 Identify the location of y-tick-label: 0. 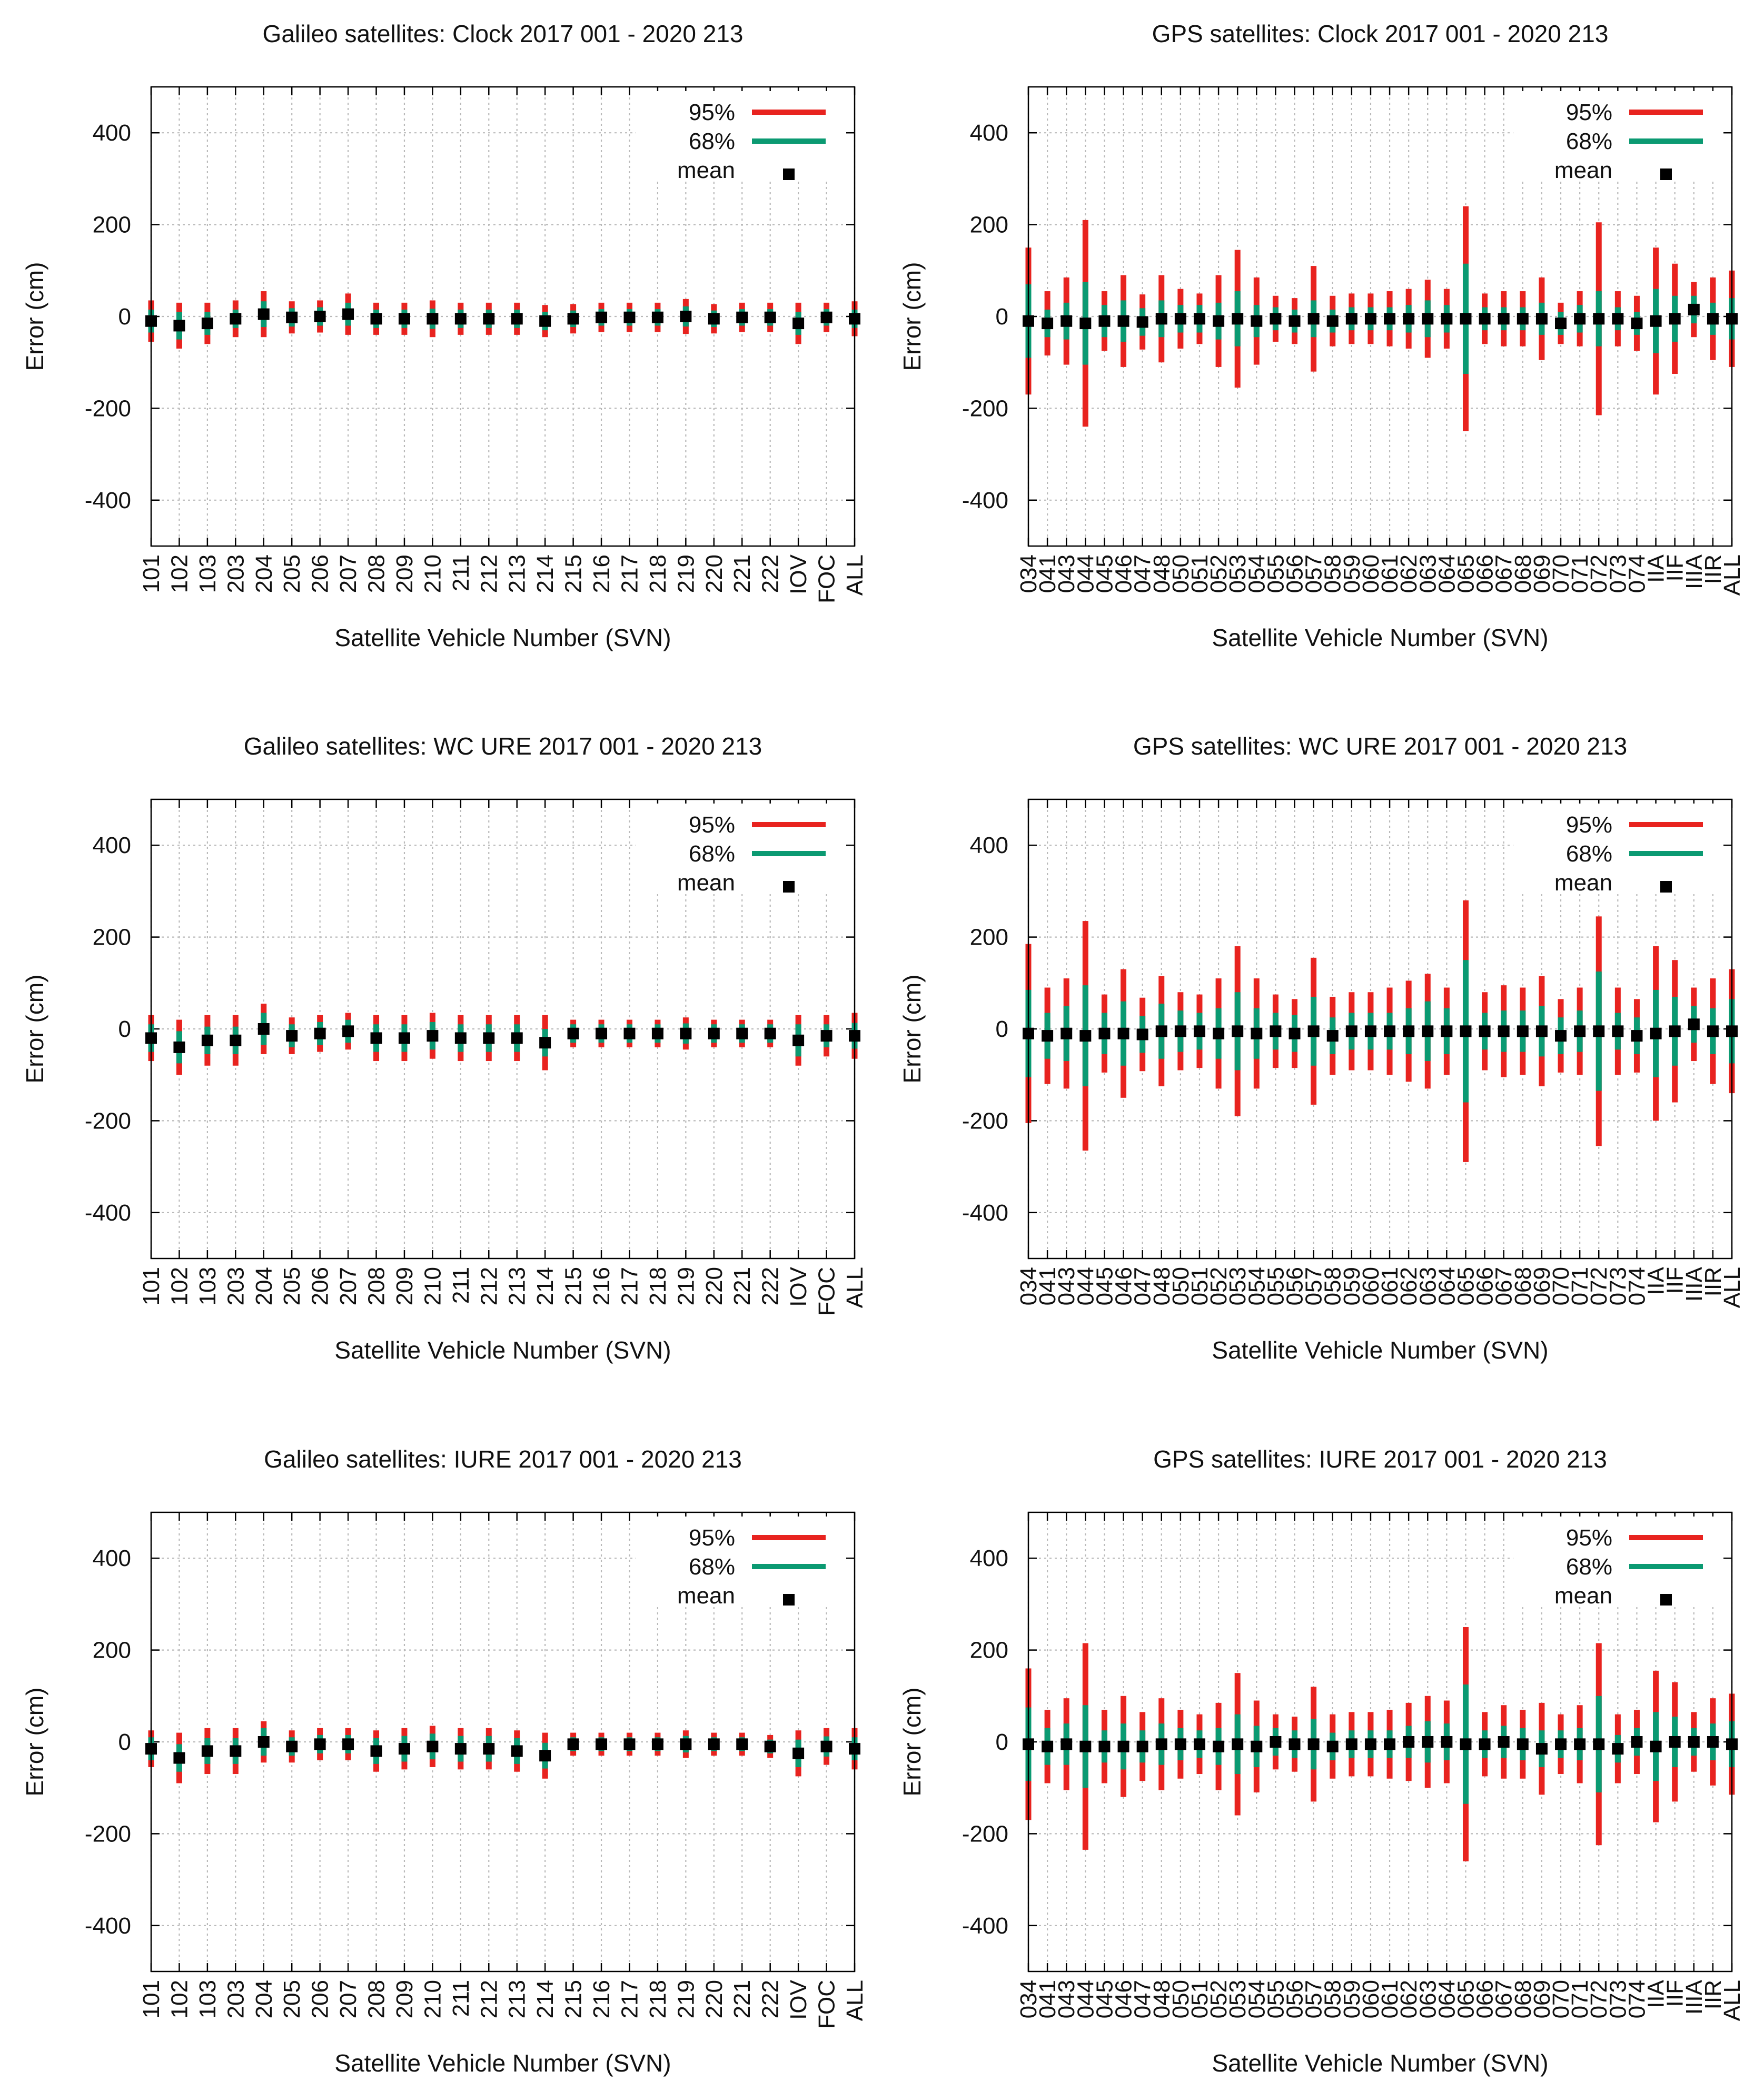
(1002, 1742).